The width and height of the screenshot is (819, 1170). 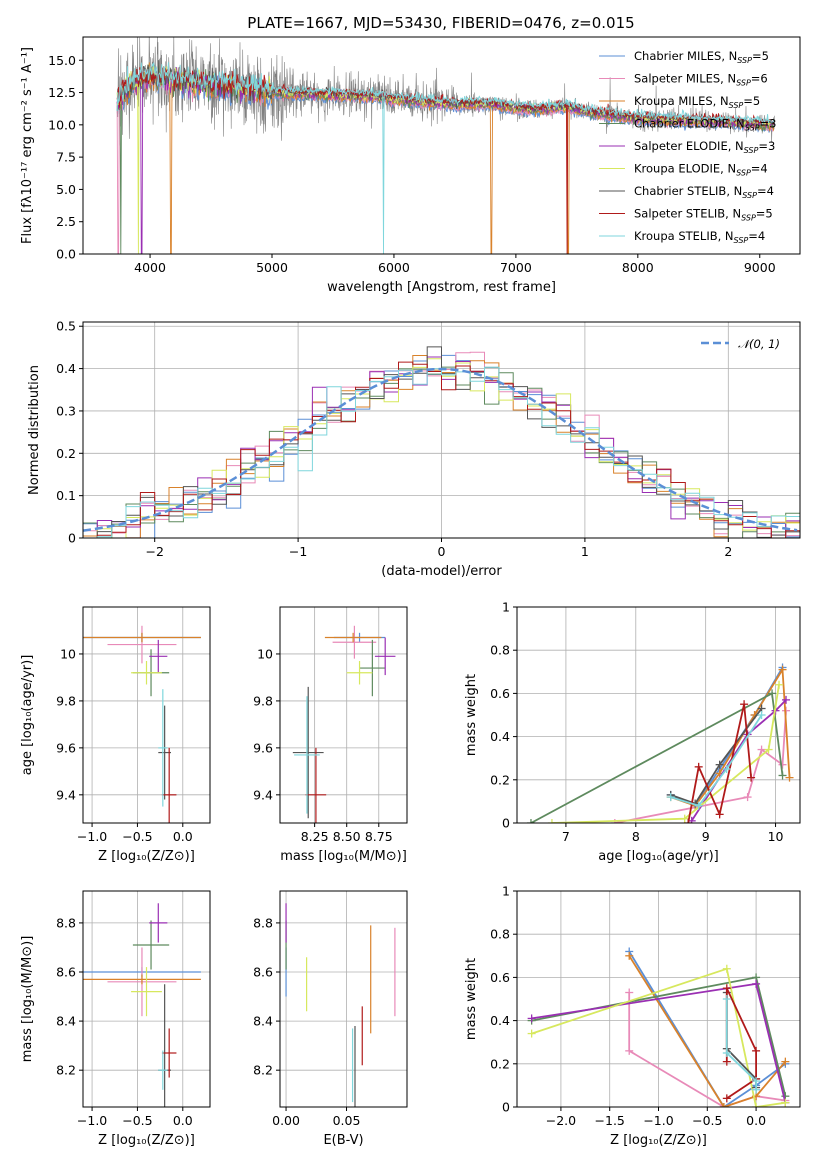 What do you see at coordinates (756, 236) in the screenshot?
I see `legend-text: =4` at bounding box center [756, 236].